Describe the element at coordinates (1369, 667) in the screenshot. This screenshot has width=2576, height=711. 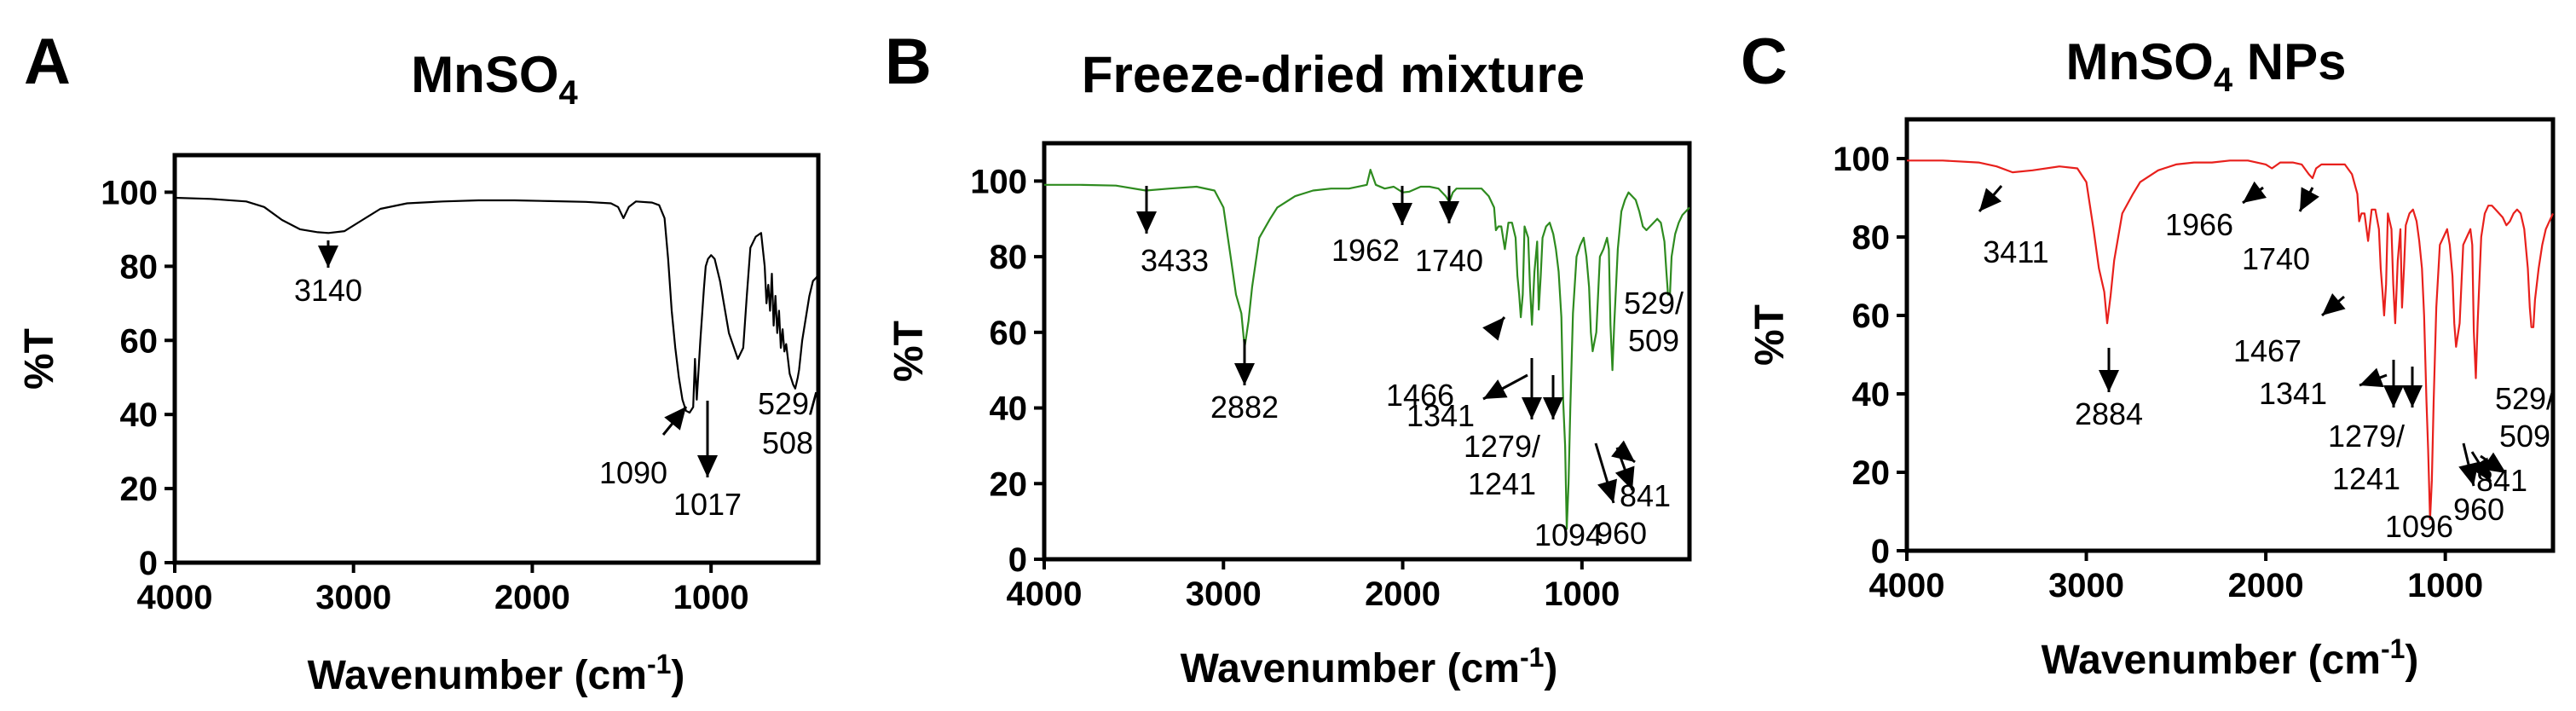
I see `x-axis-label-b: Wavenumber (cm-1)` at that location.